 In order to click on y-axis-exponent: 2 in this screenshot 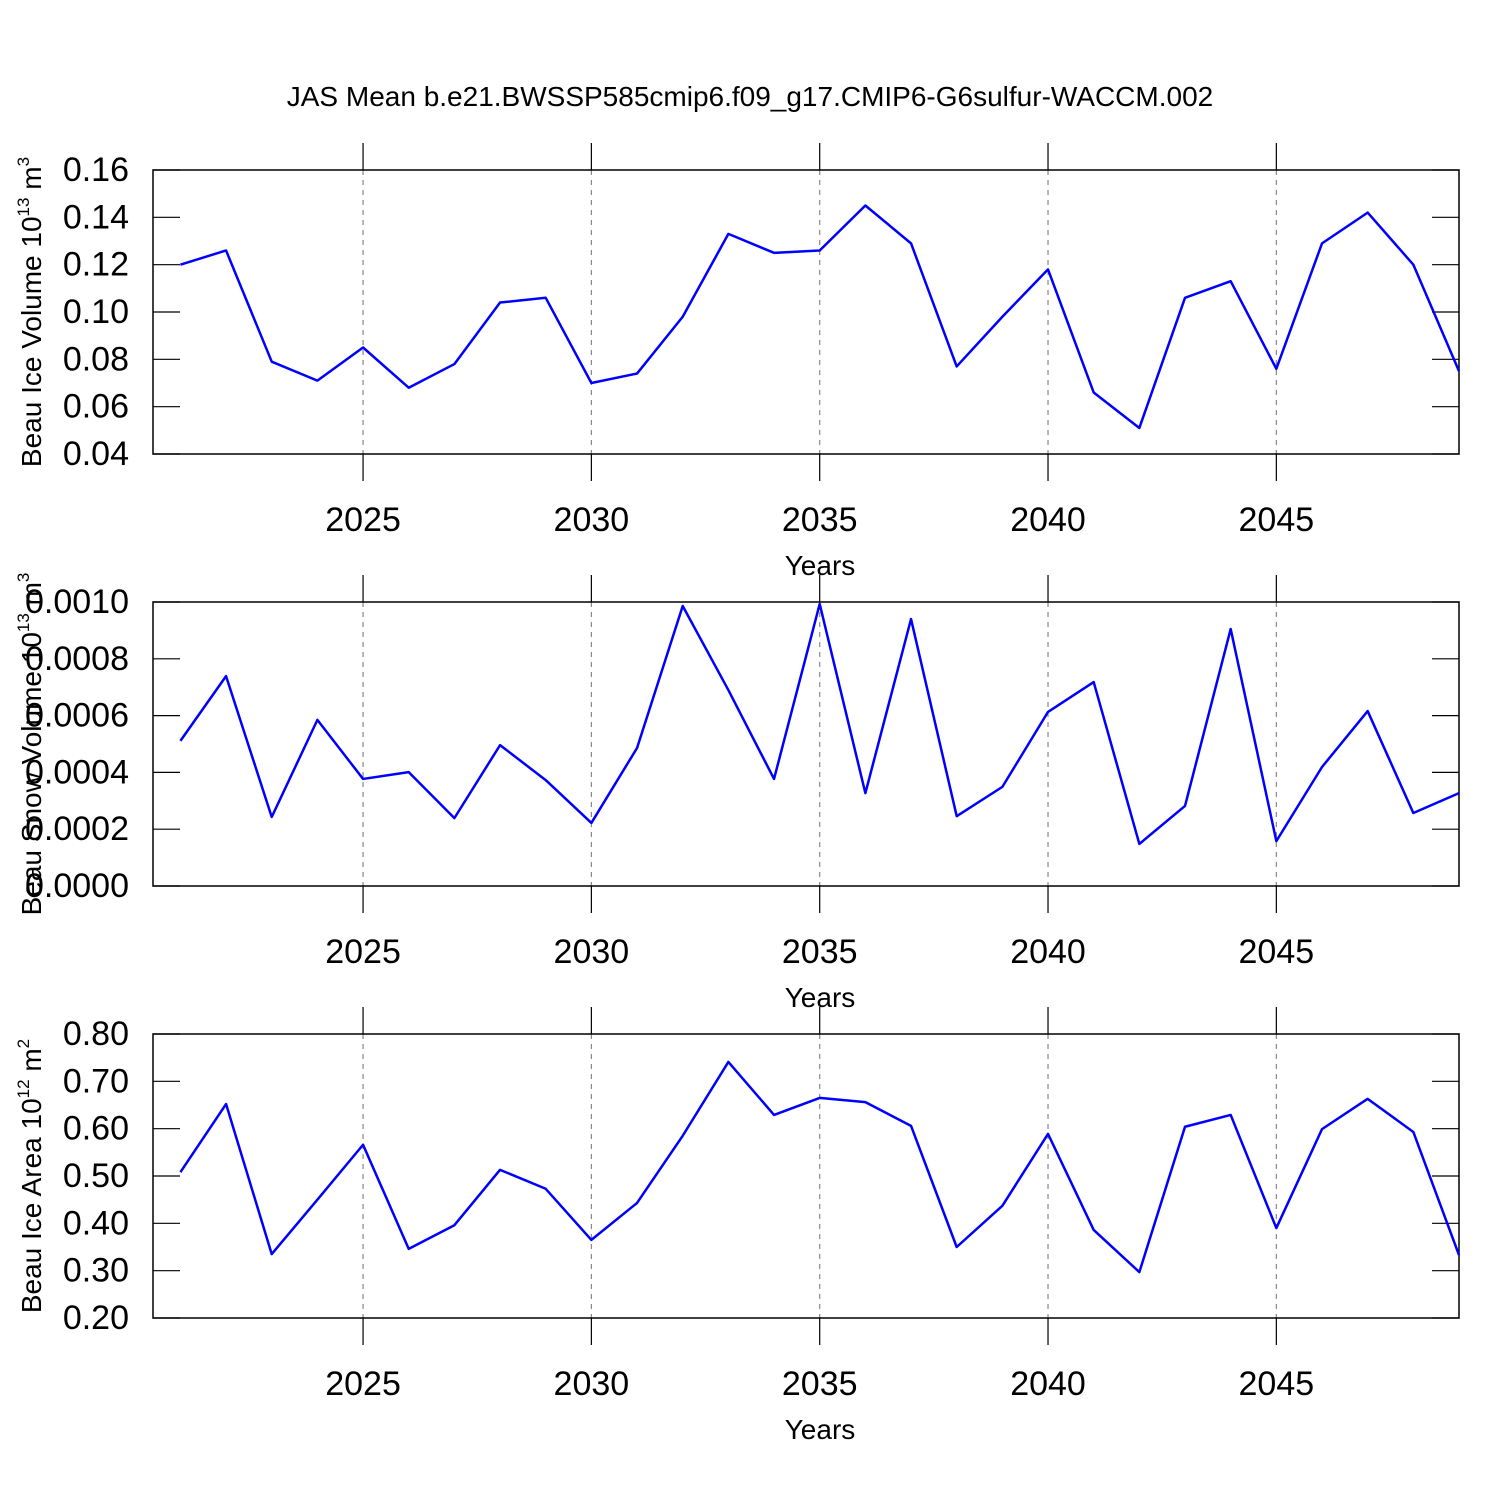, I will do `click(23, 1043)`.